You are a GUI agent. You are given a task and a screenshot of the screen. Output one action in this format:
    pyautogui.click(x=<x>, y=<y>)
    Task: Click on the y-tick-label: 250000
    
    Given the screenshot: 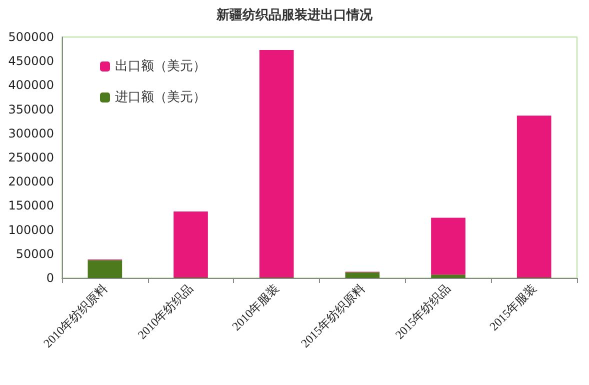 What is the action you would take?
    pyautogui.click(x=31, y=157)
    